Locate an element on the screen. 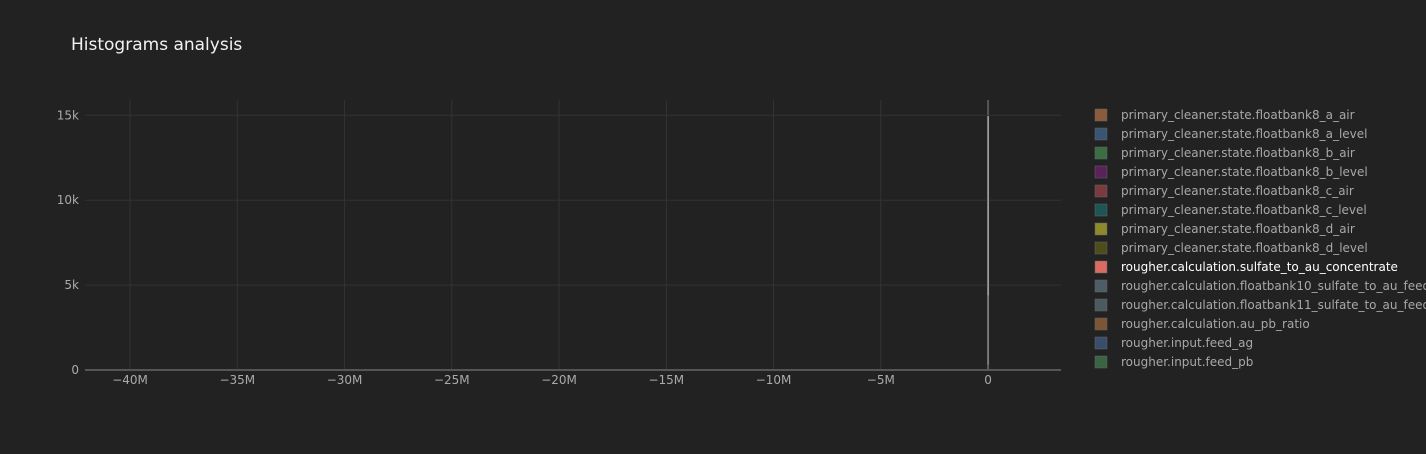 This screenshot has width=1426, height=454. legend-item: primary_cleaner.state.floatbank8_a_level is located at coordinates (1231, 134).